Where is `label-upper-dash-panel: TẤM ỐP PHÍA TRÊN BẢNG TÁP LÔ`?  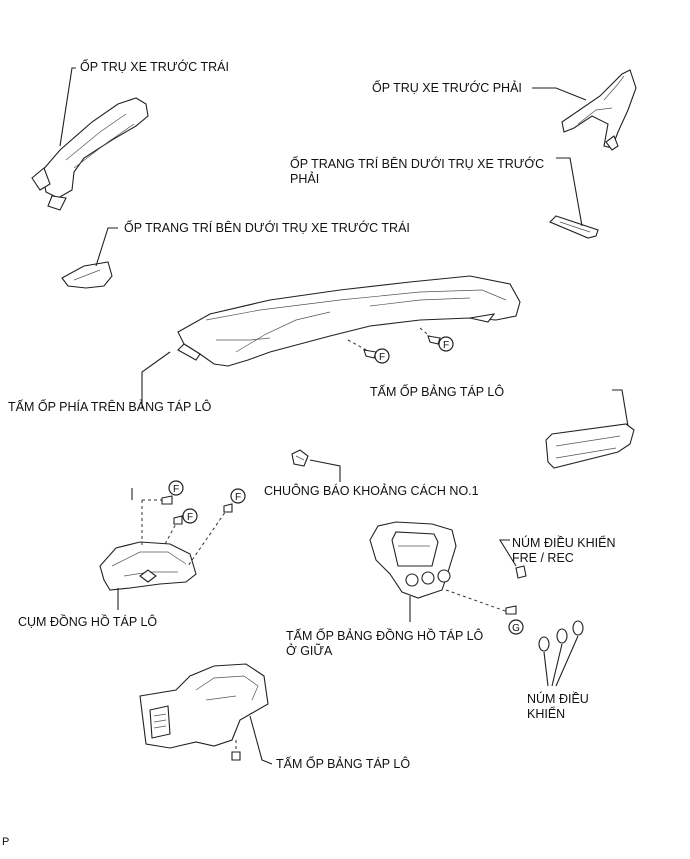 label-upper-dash-panel: TẤM ỐP PHÍA TRÊN BẢNG TÁP LÔ is located at coordinates (110, 407).